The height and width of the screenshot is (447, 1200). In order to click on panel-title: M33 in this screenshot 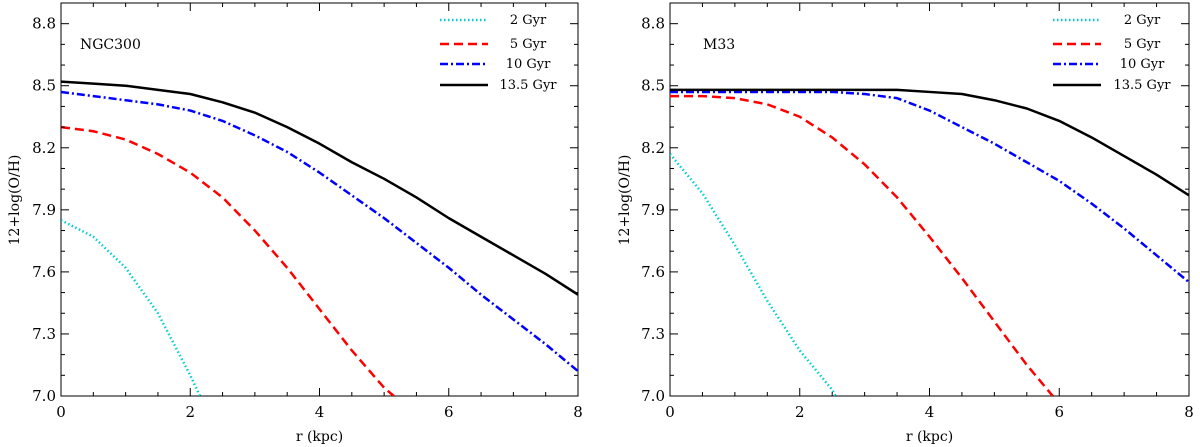, I will do `click(719, 45)`.